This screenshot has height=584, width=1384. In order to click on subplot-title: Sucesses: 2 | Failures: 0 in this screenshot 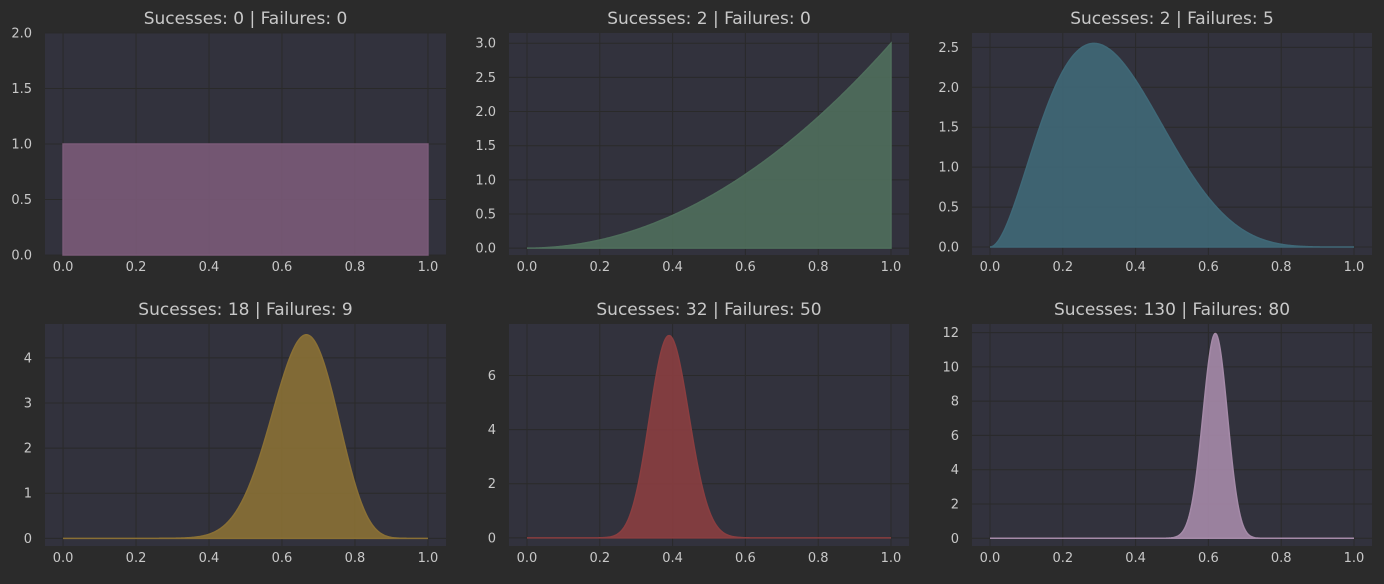, I will do `click(709, 19)`.